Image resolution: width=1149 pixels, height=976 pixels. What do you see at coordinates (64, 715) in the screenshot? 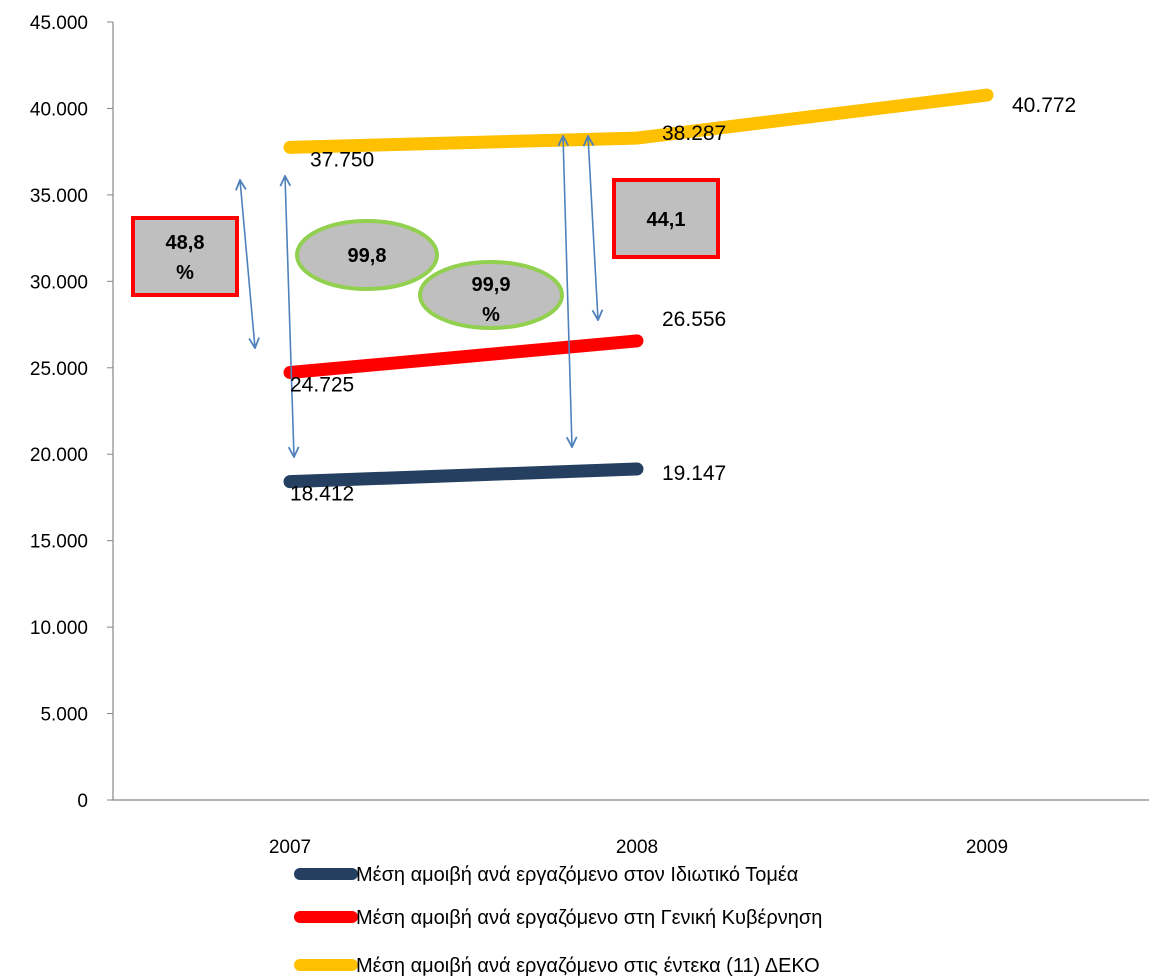
I see `y-tick-label: 5.000` at bounding box center [64, 715].